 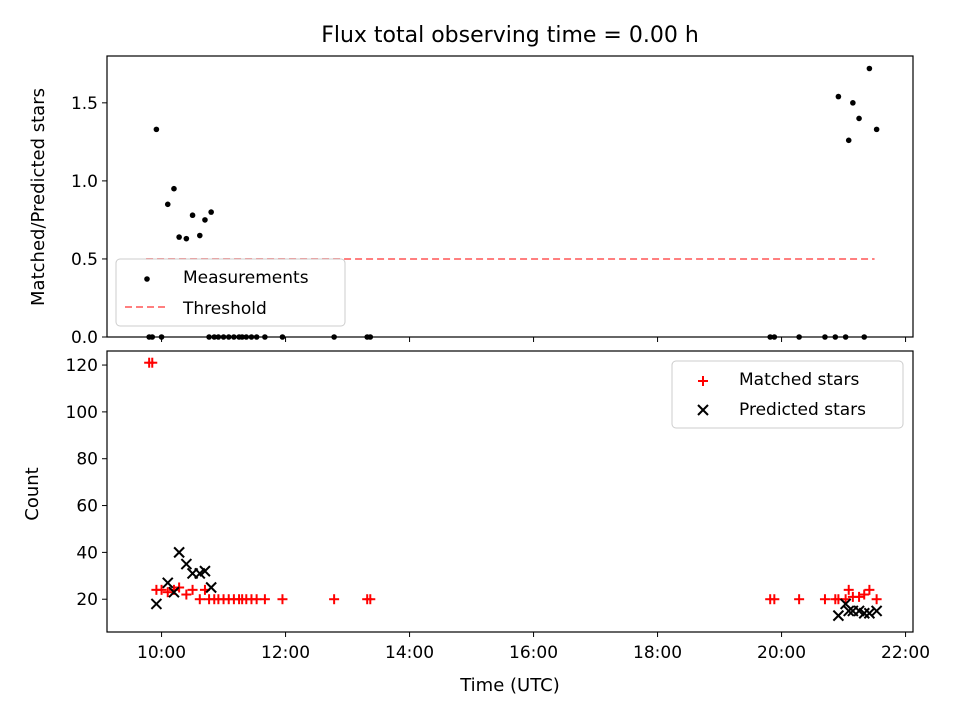 I want to click on chart-title: Flux total observing time = 0.00 h, so click(x=510, y=35).